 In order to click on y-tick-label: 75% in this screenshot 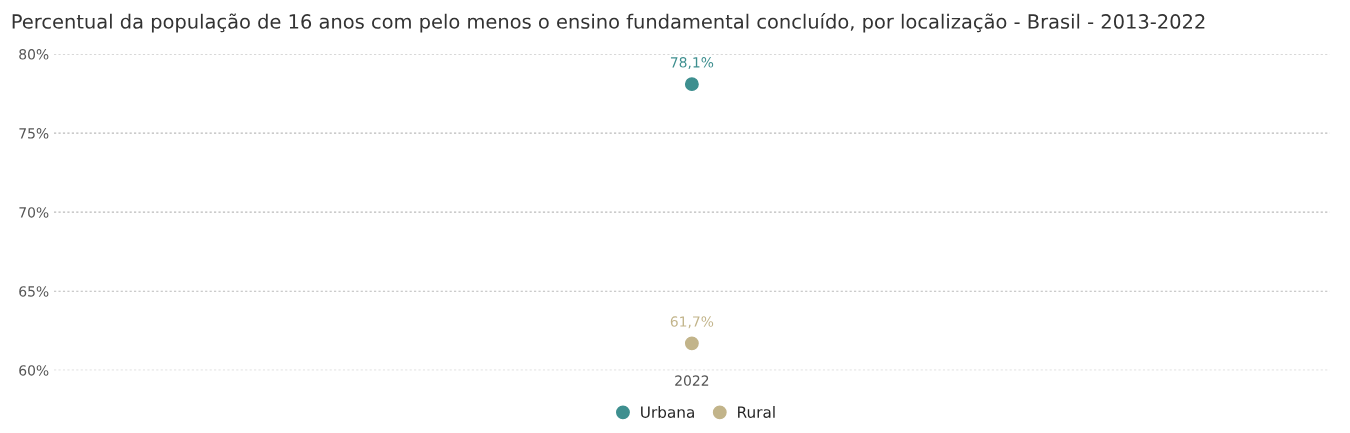, I will do `click(34, 133)`.